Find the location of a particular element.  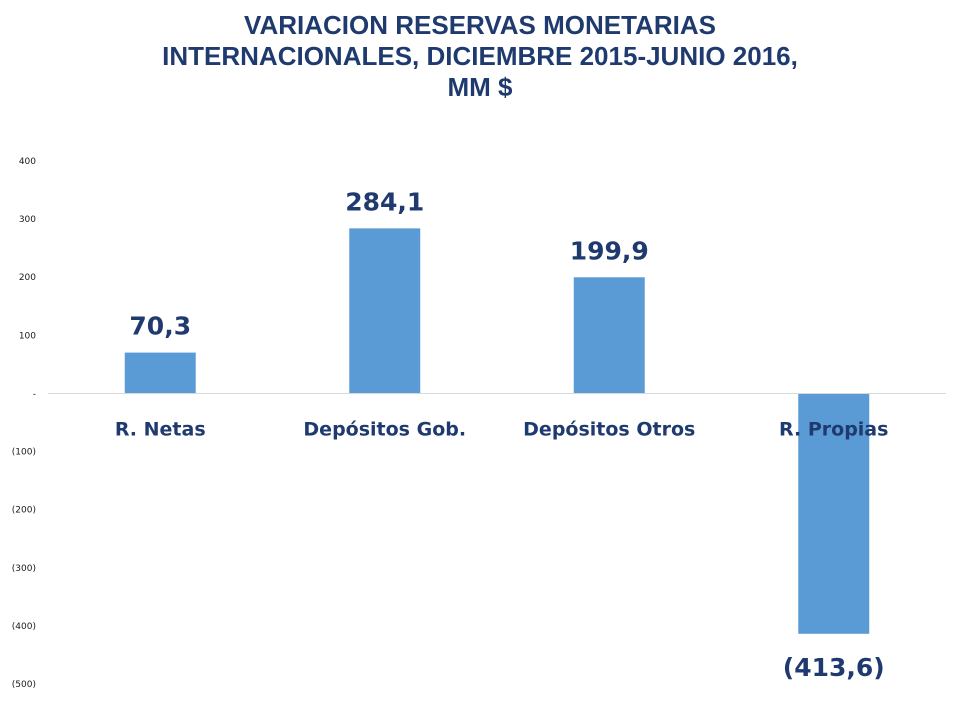

y-axis-tick-labels: 400 300 200 100 - (100) (200) (300) (400) (500) is located at coordinates (24, 423).